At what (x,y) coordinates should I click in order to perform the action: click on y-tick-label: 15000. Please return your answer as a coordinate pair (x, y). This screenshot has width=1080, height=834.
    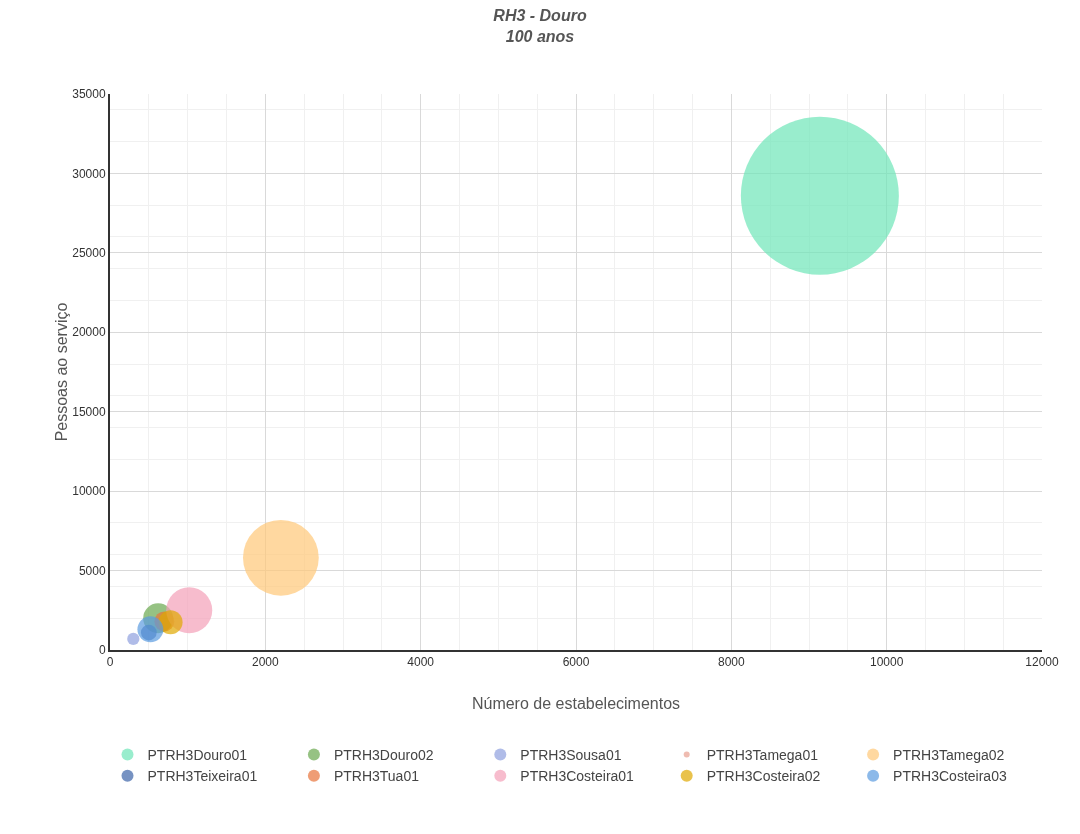
    Looking at the image, I should click on (89, 411).